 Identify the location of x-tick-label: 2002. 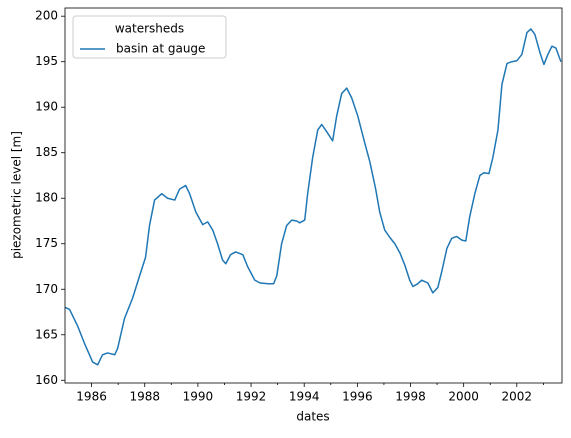
(517, 397).